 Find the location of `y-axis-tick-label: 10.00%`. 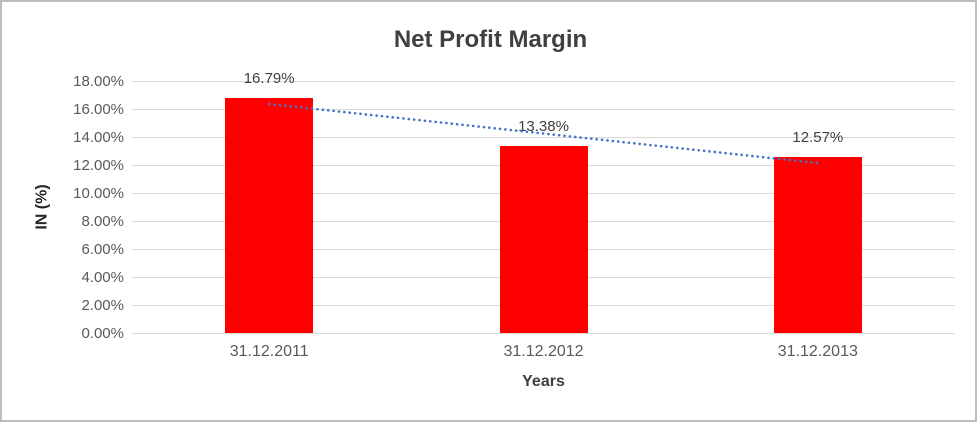

y-axis-tick-label: 10.00% is located at coordinates (98, 193).